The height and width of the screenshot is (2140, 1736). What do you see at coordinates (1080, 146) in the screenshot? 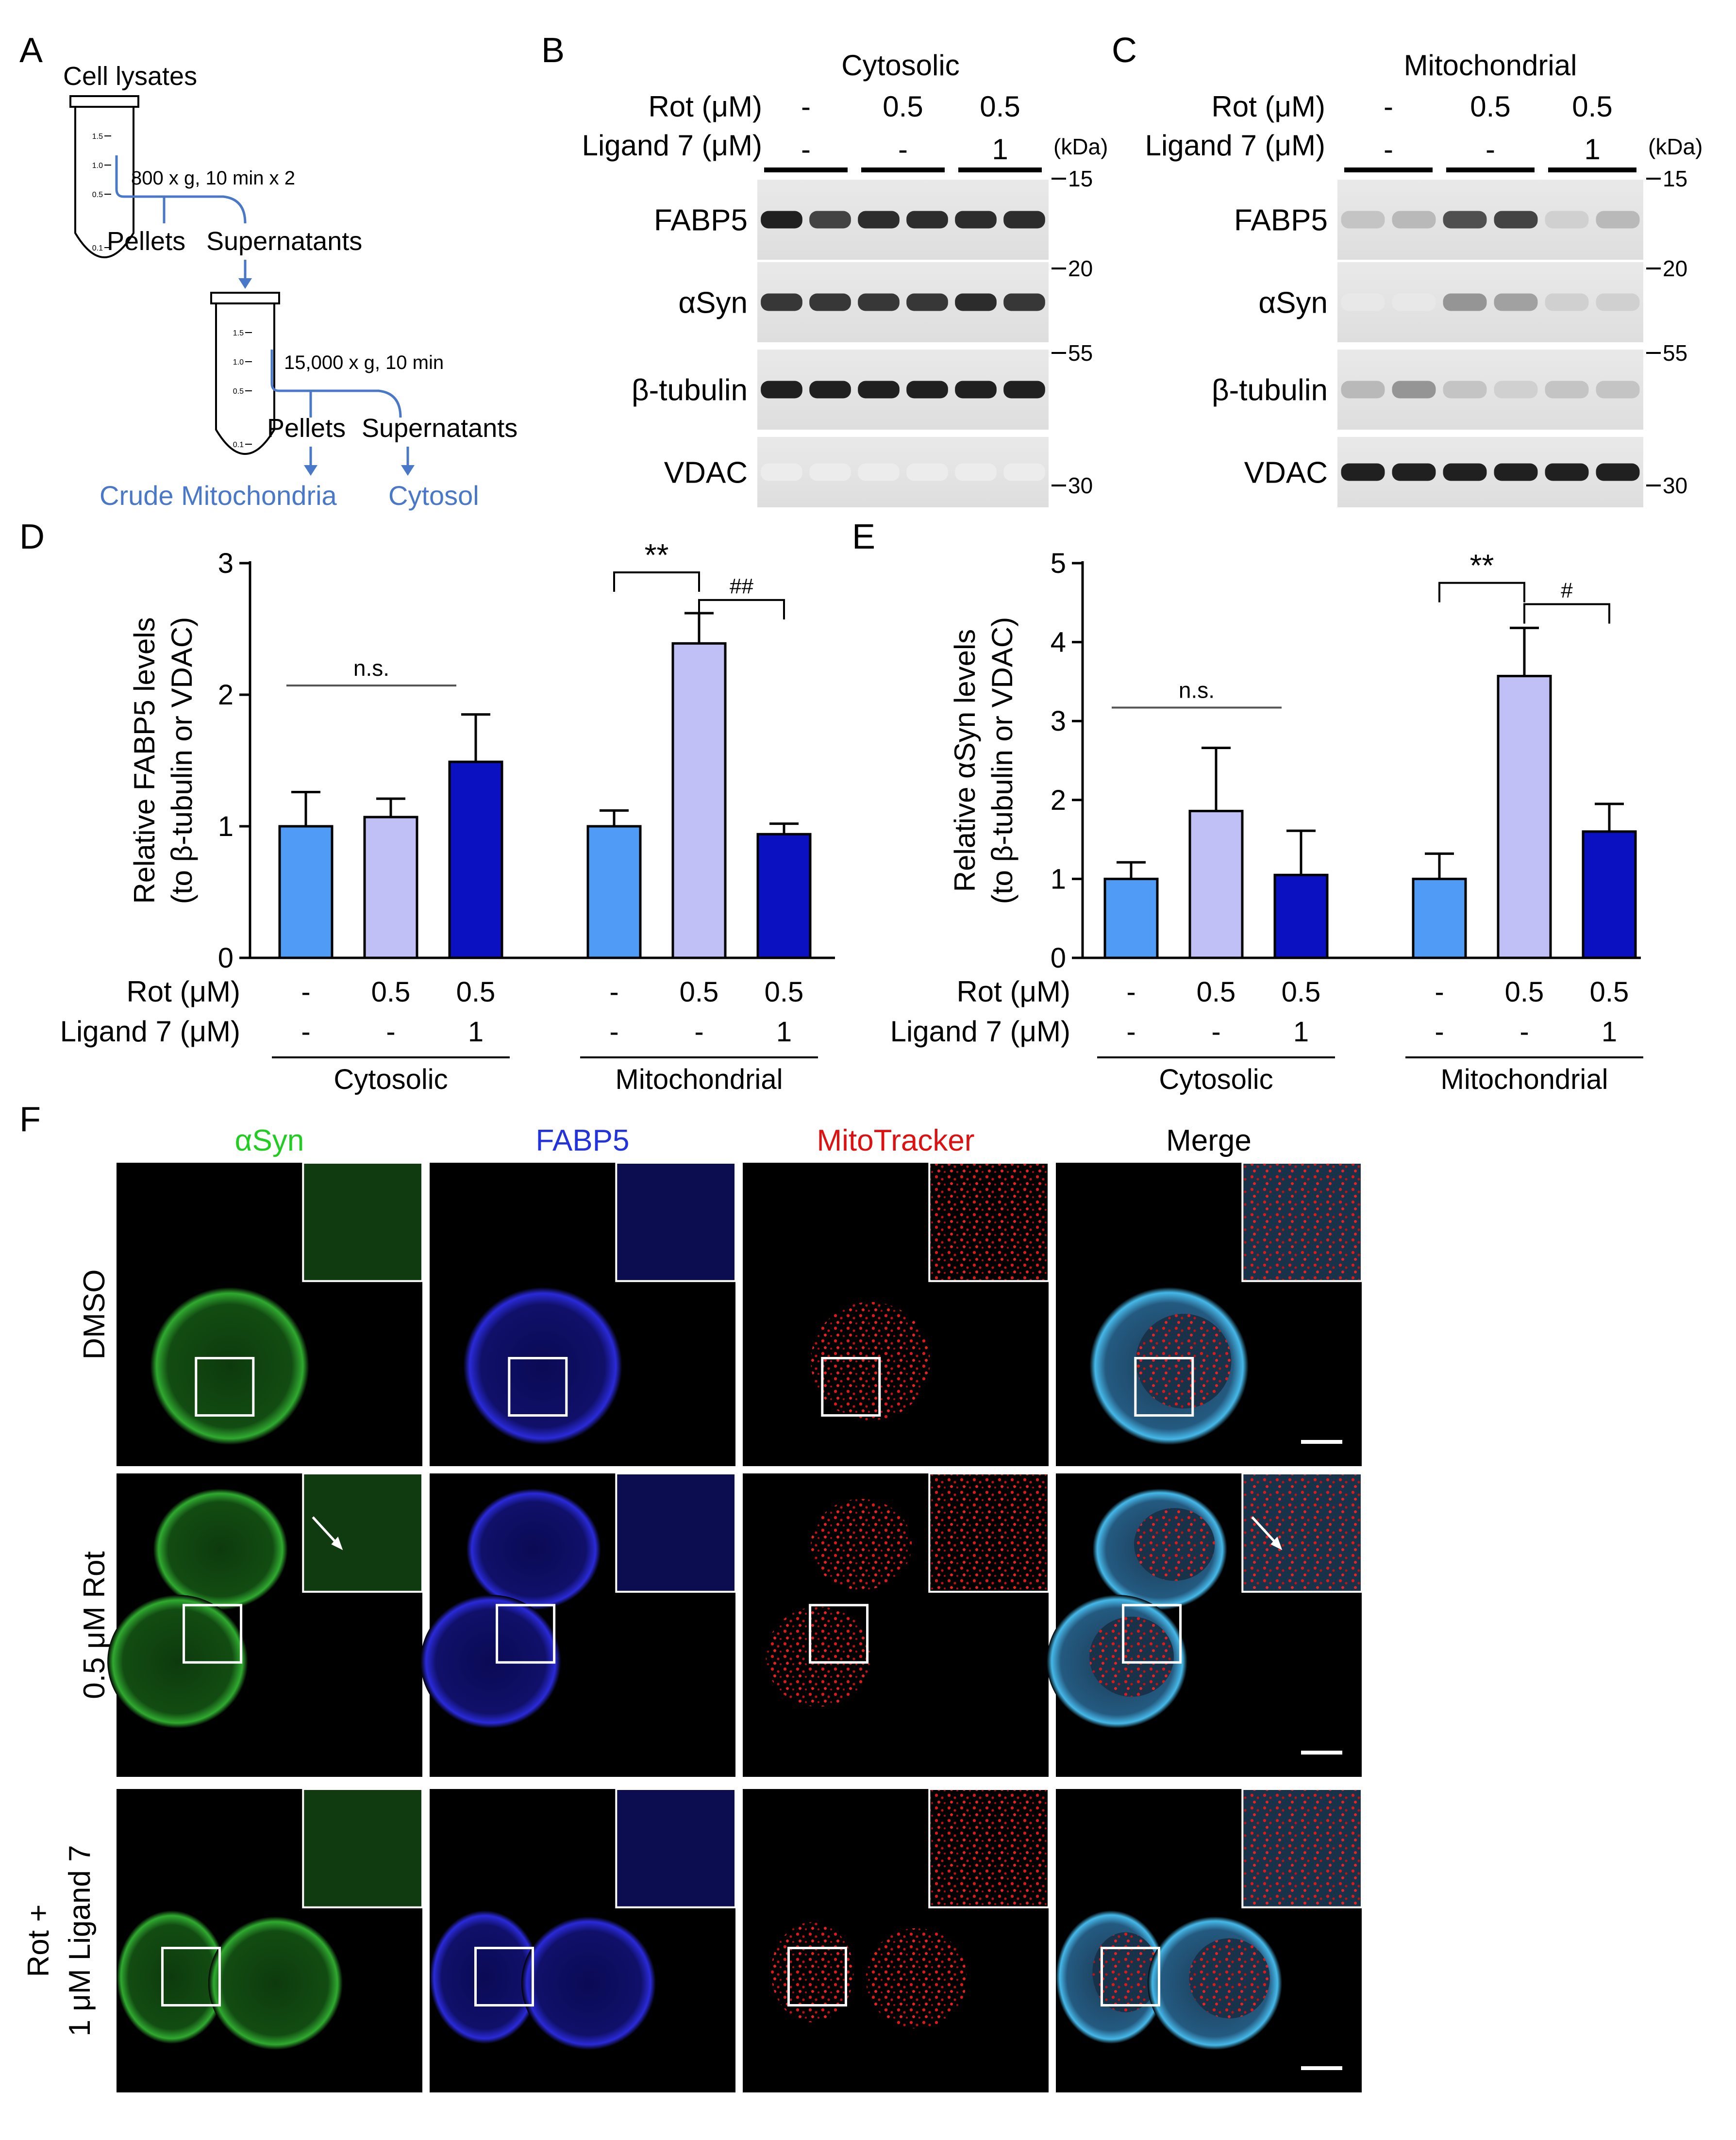
I see `b-kda-label: (kDa)` at bounding box center [1080, 146].